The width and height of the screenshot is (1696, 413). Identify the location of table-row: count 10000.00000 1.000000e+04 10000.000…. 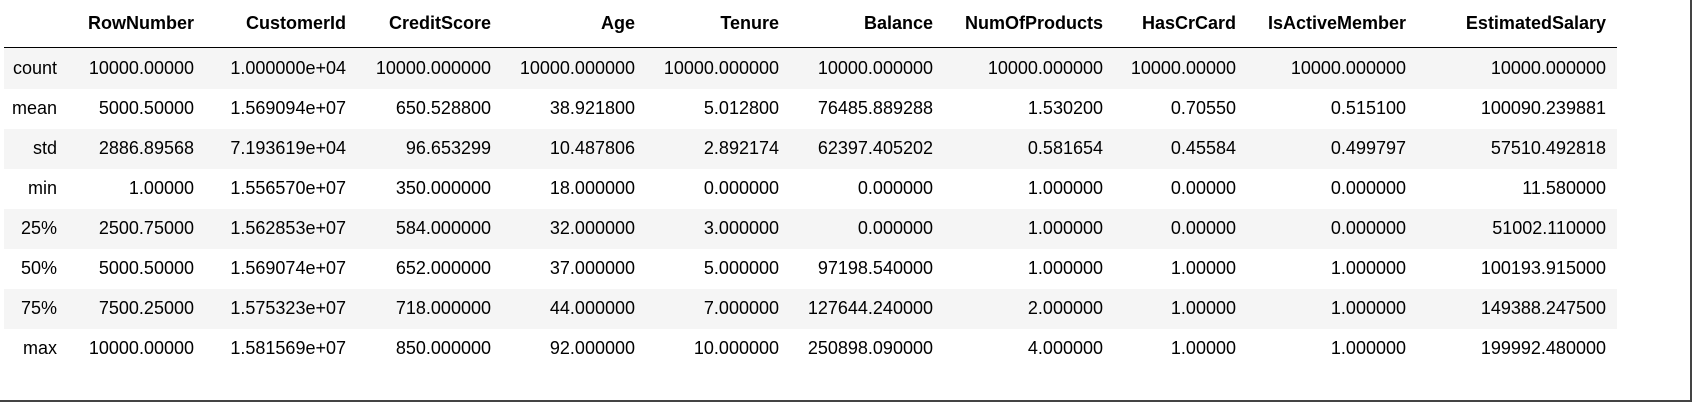
(810, 68).